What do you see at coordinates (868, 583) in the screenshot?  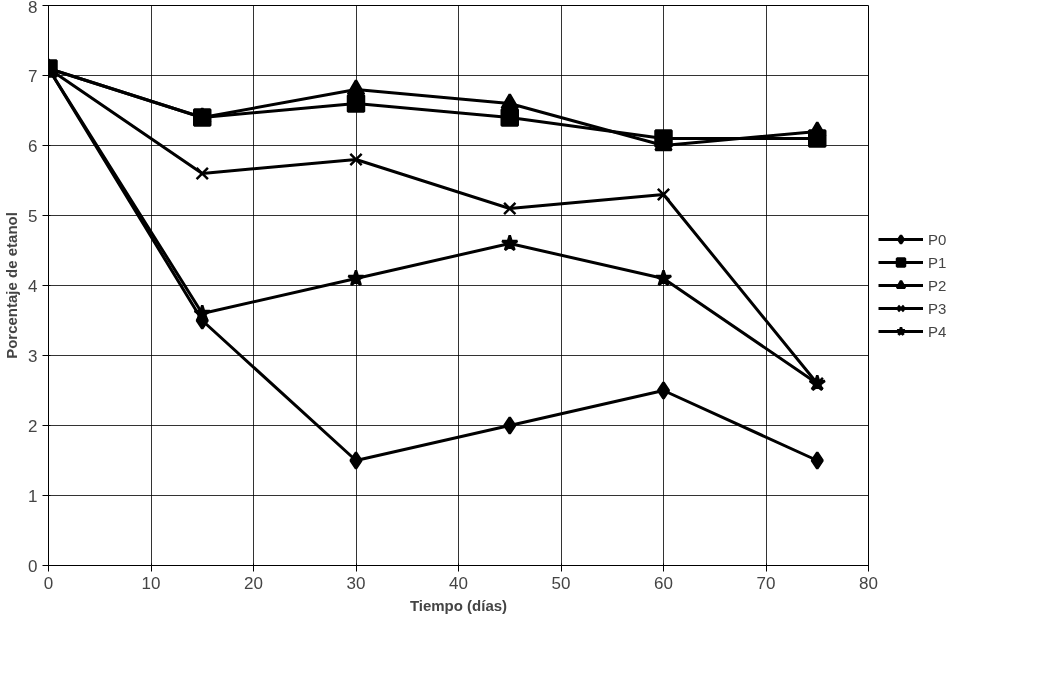 I see `x-tick-label: 80` at bounding box center [868, 583].